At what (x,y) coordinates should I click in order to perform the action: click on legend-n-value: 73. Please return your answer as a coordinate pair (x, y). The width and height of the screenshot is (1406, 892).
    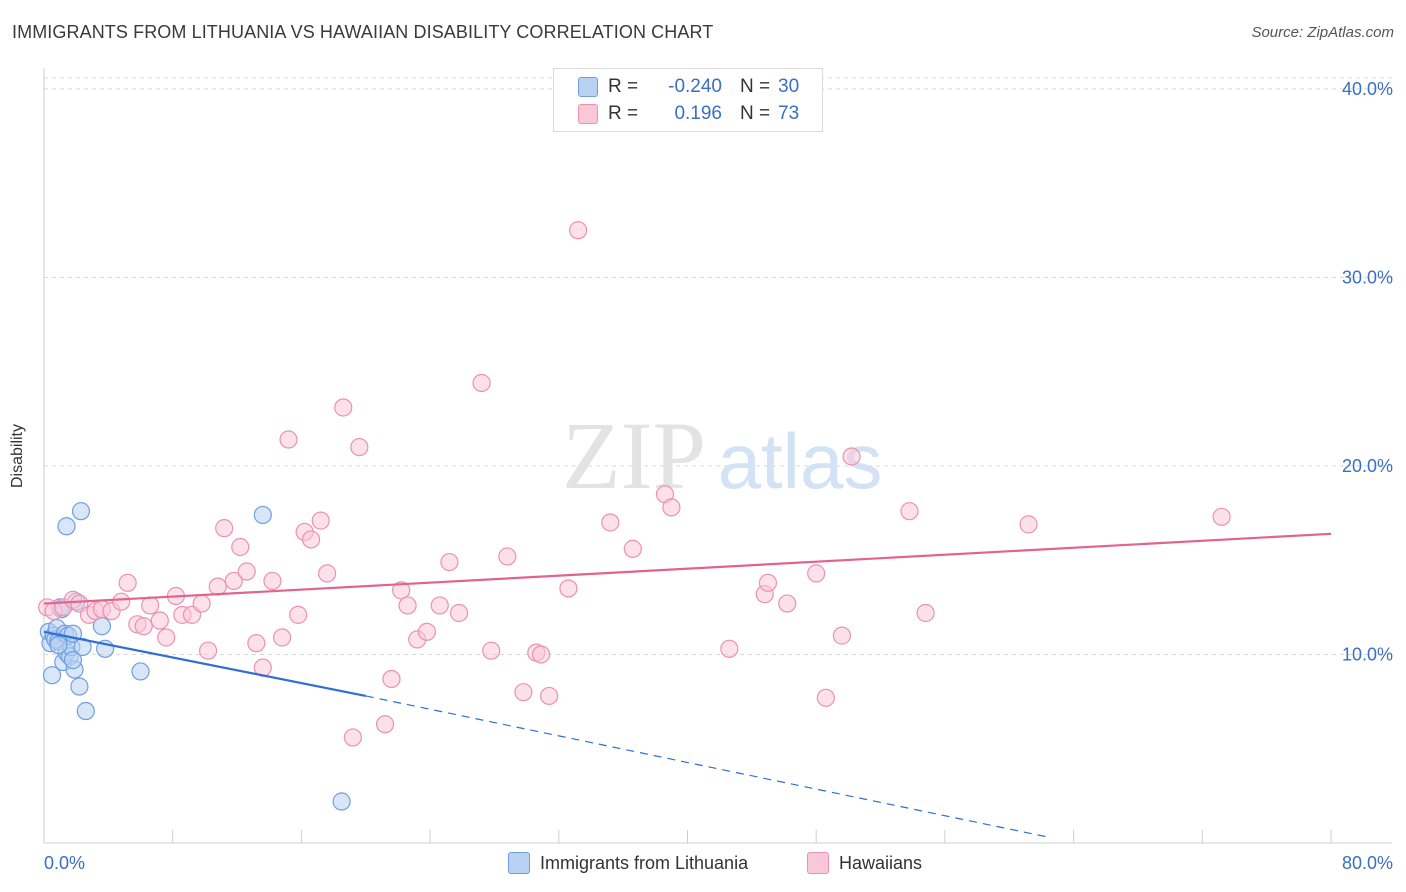
    Looking at the image, I should click on (789, 113).